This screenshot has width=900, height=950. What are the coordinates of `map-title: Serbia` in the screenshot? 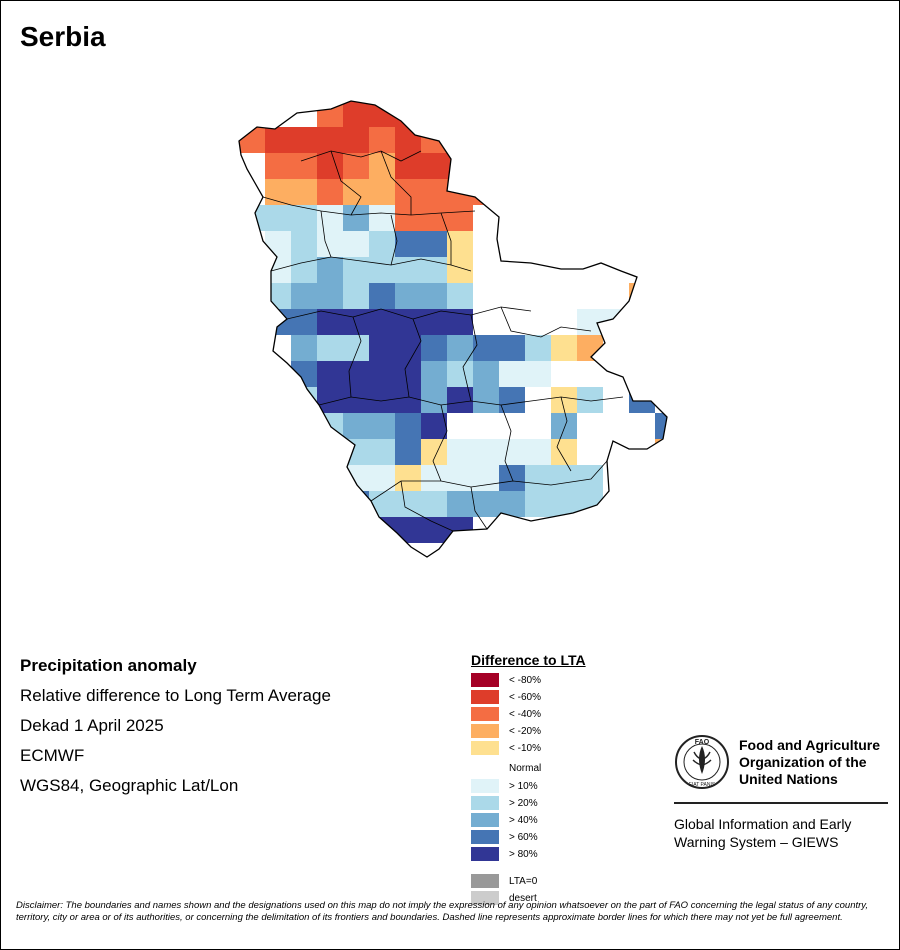 It's located at (63, 36).